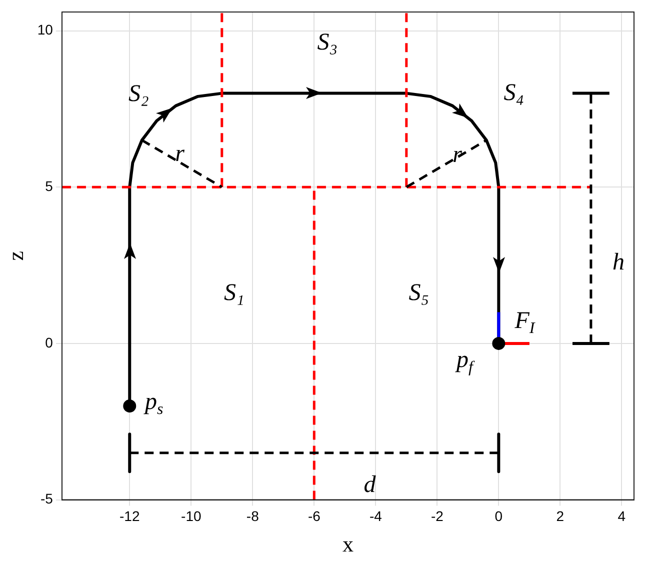 The width and height of the screenshot is (646, 563). What do you see at coordinates (618, 263) in the screenshot?
I see `annotation: h` at bounding box center [618, 263].